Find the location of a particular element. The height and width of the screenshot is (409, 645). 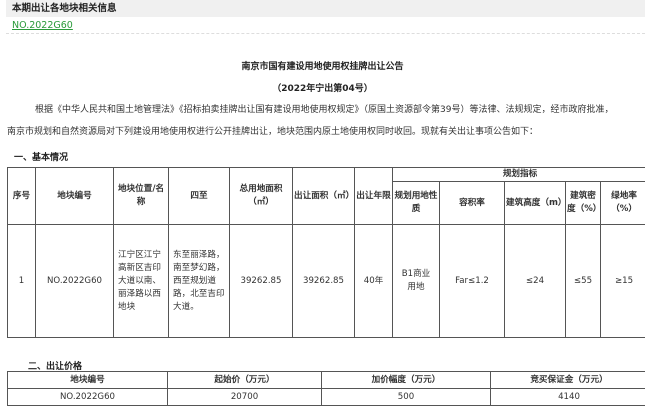

header-total-area: 总用地面积（㎡） is located at coordinates (261, 196).